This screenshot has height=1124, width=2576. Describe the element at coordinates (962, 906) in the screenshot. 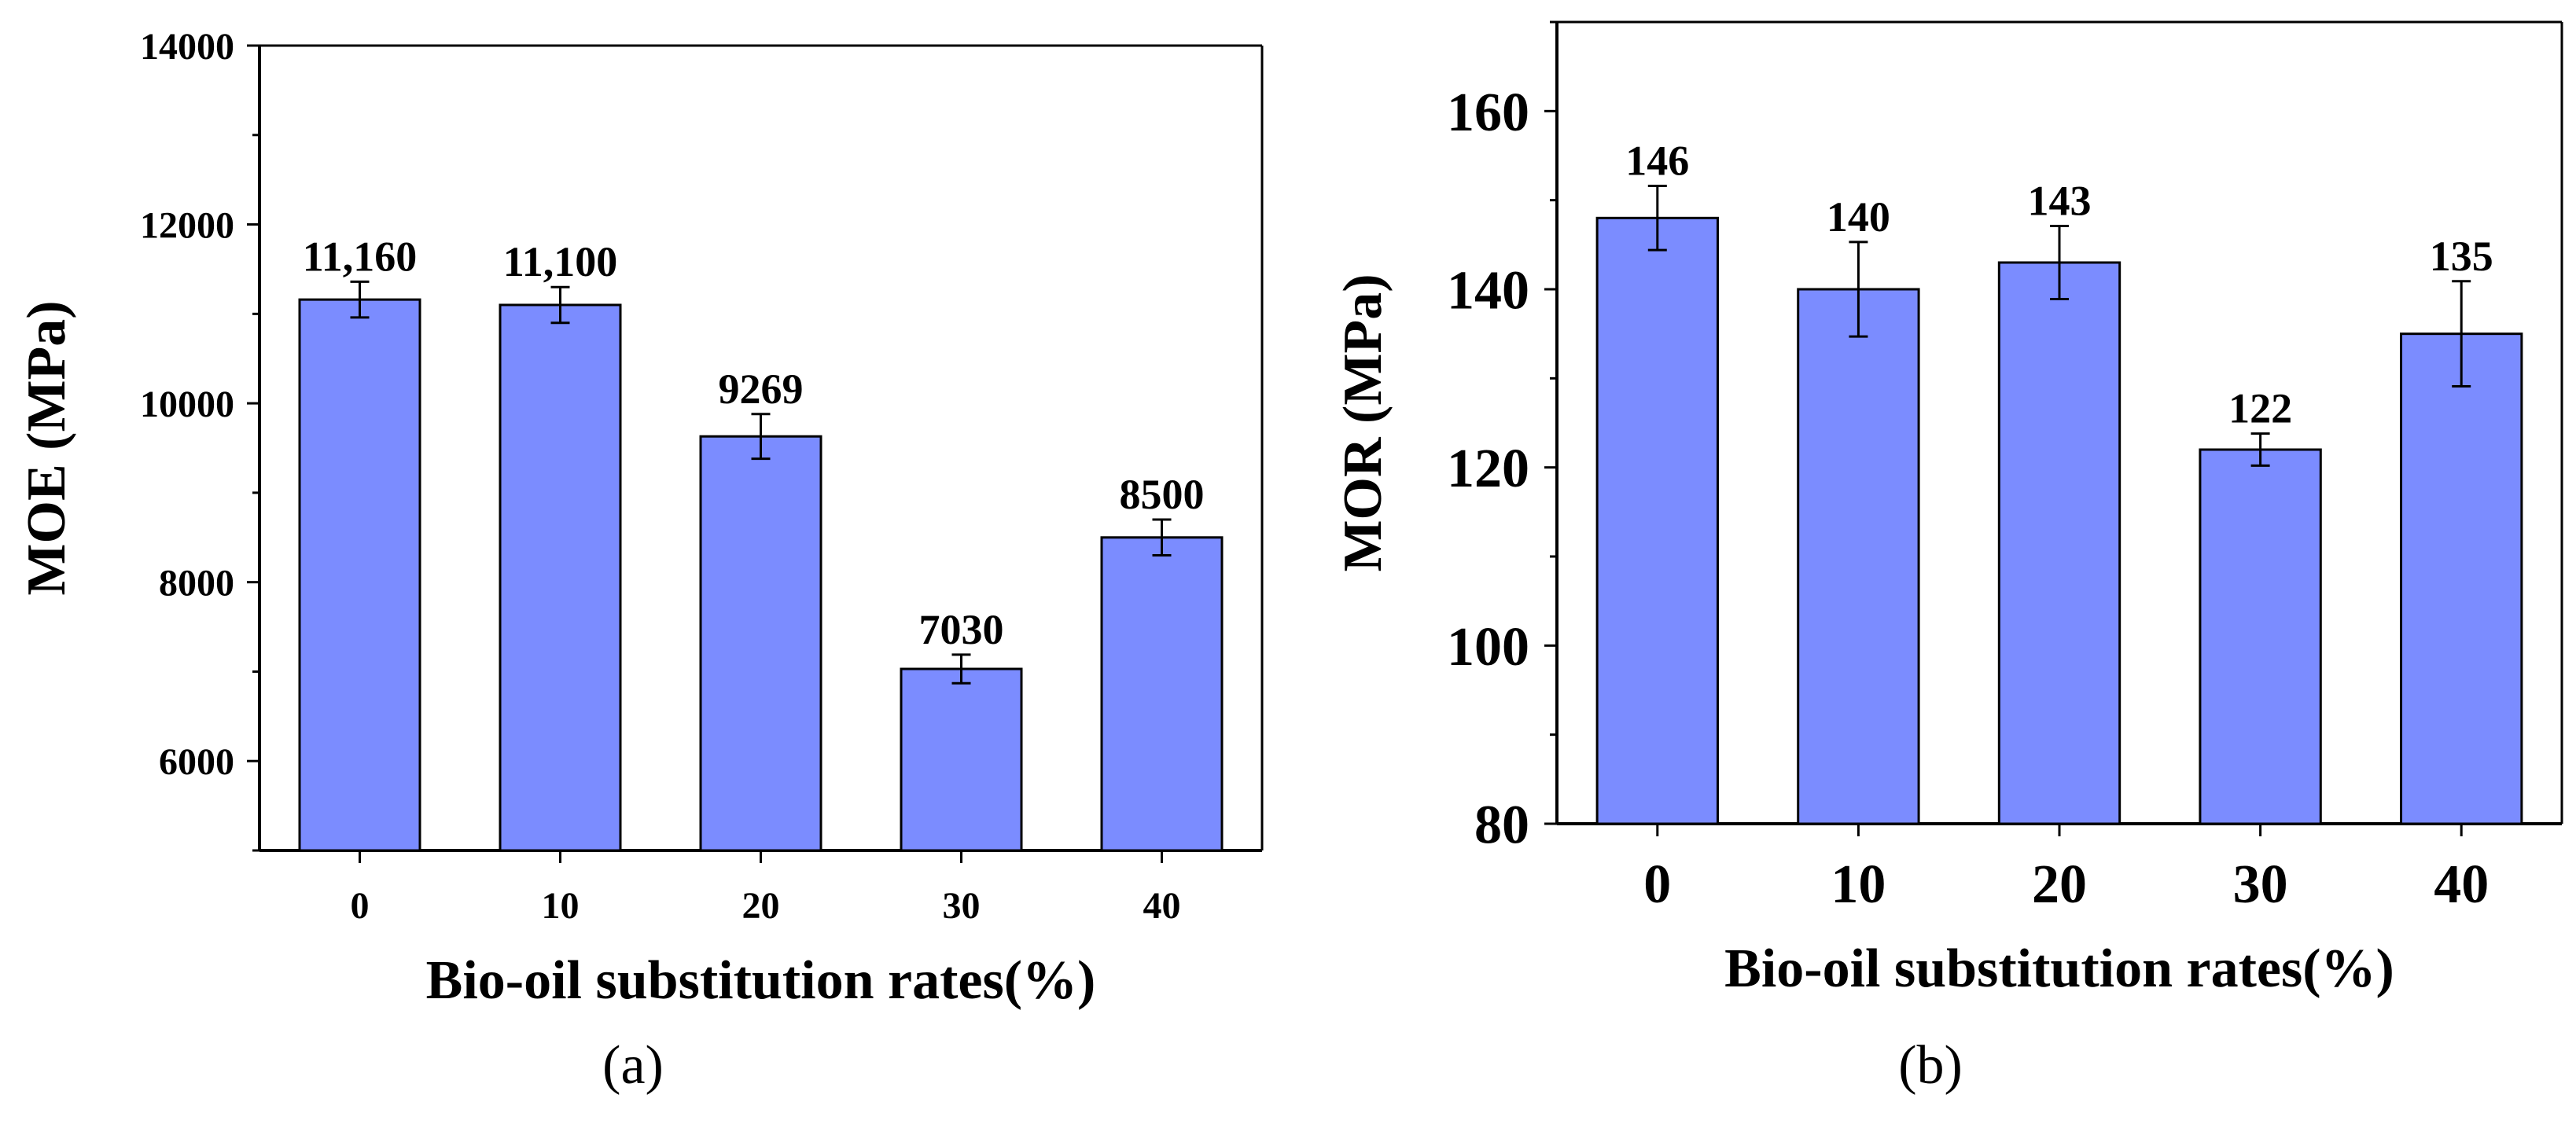

I see `p0-x-tick-label-30: 30` at that location.